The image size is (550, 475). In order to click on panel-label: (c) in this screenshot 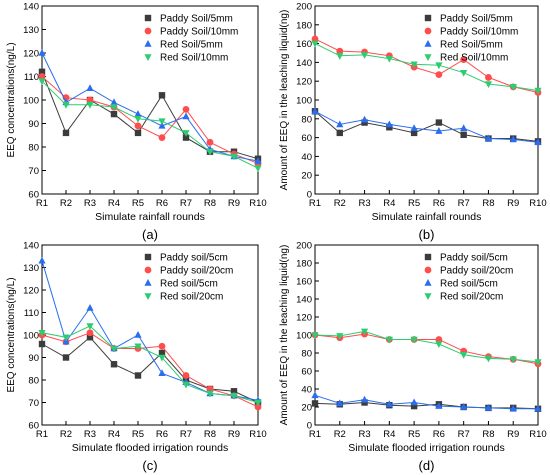, I will do `click(149, 465)`.